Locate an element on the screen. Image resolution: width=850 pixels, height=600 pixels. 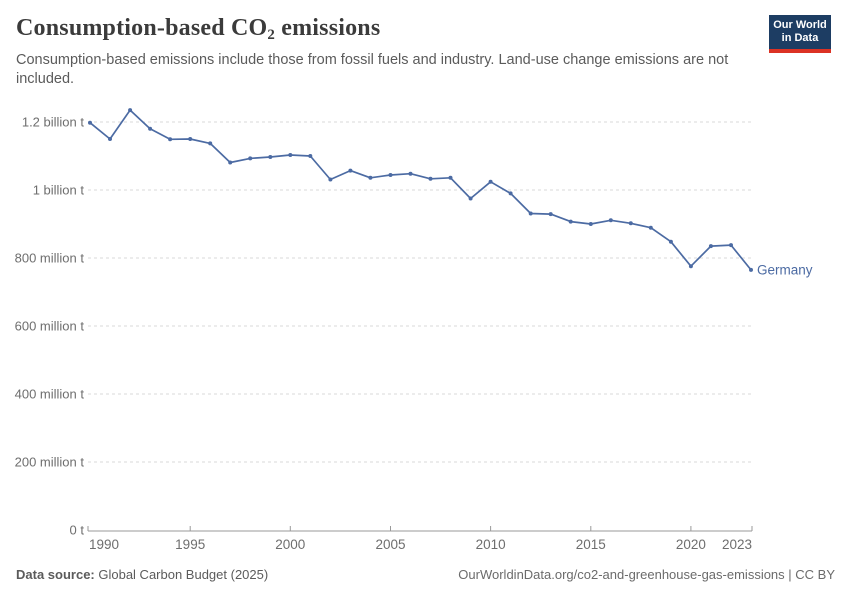
y-tick-label: 1 billion t is located at coordinates (59, 190).